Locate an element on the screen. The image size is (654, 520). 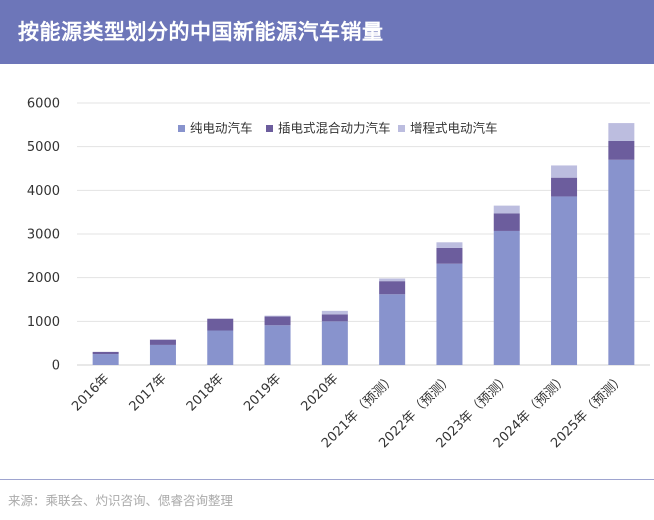
legend-label: 纯电动汽车 is located at coordinates (221, 128).